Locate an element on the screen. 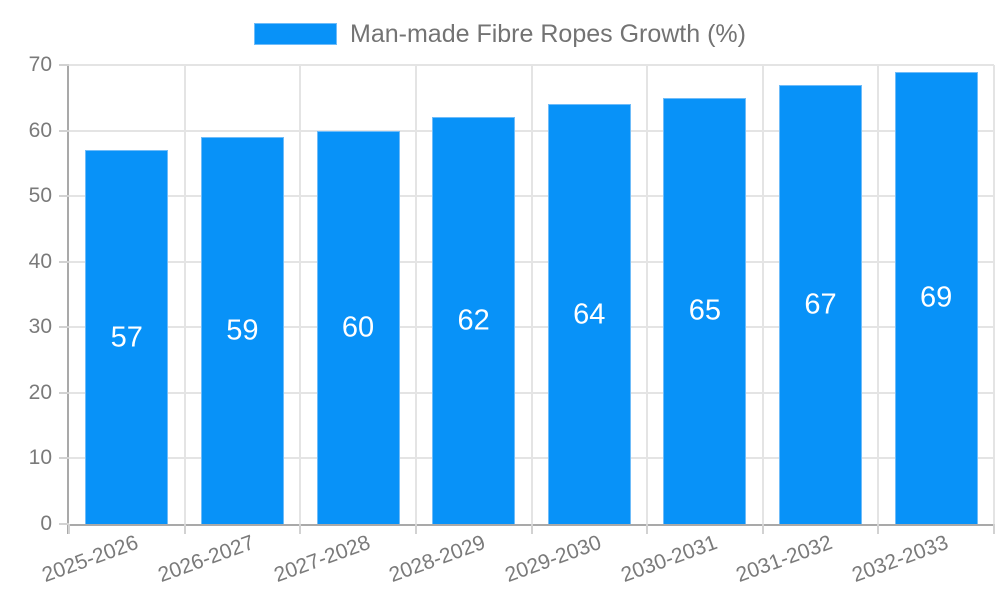  bar-value-label: 60 is located at coordinates (358, 327).